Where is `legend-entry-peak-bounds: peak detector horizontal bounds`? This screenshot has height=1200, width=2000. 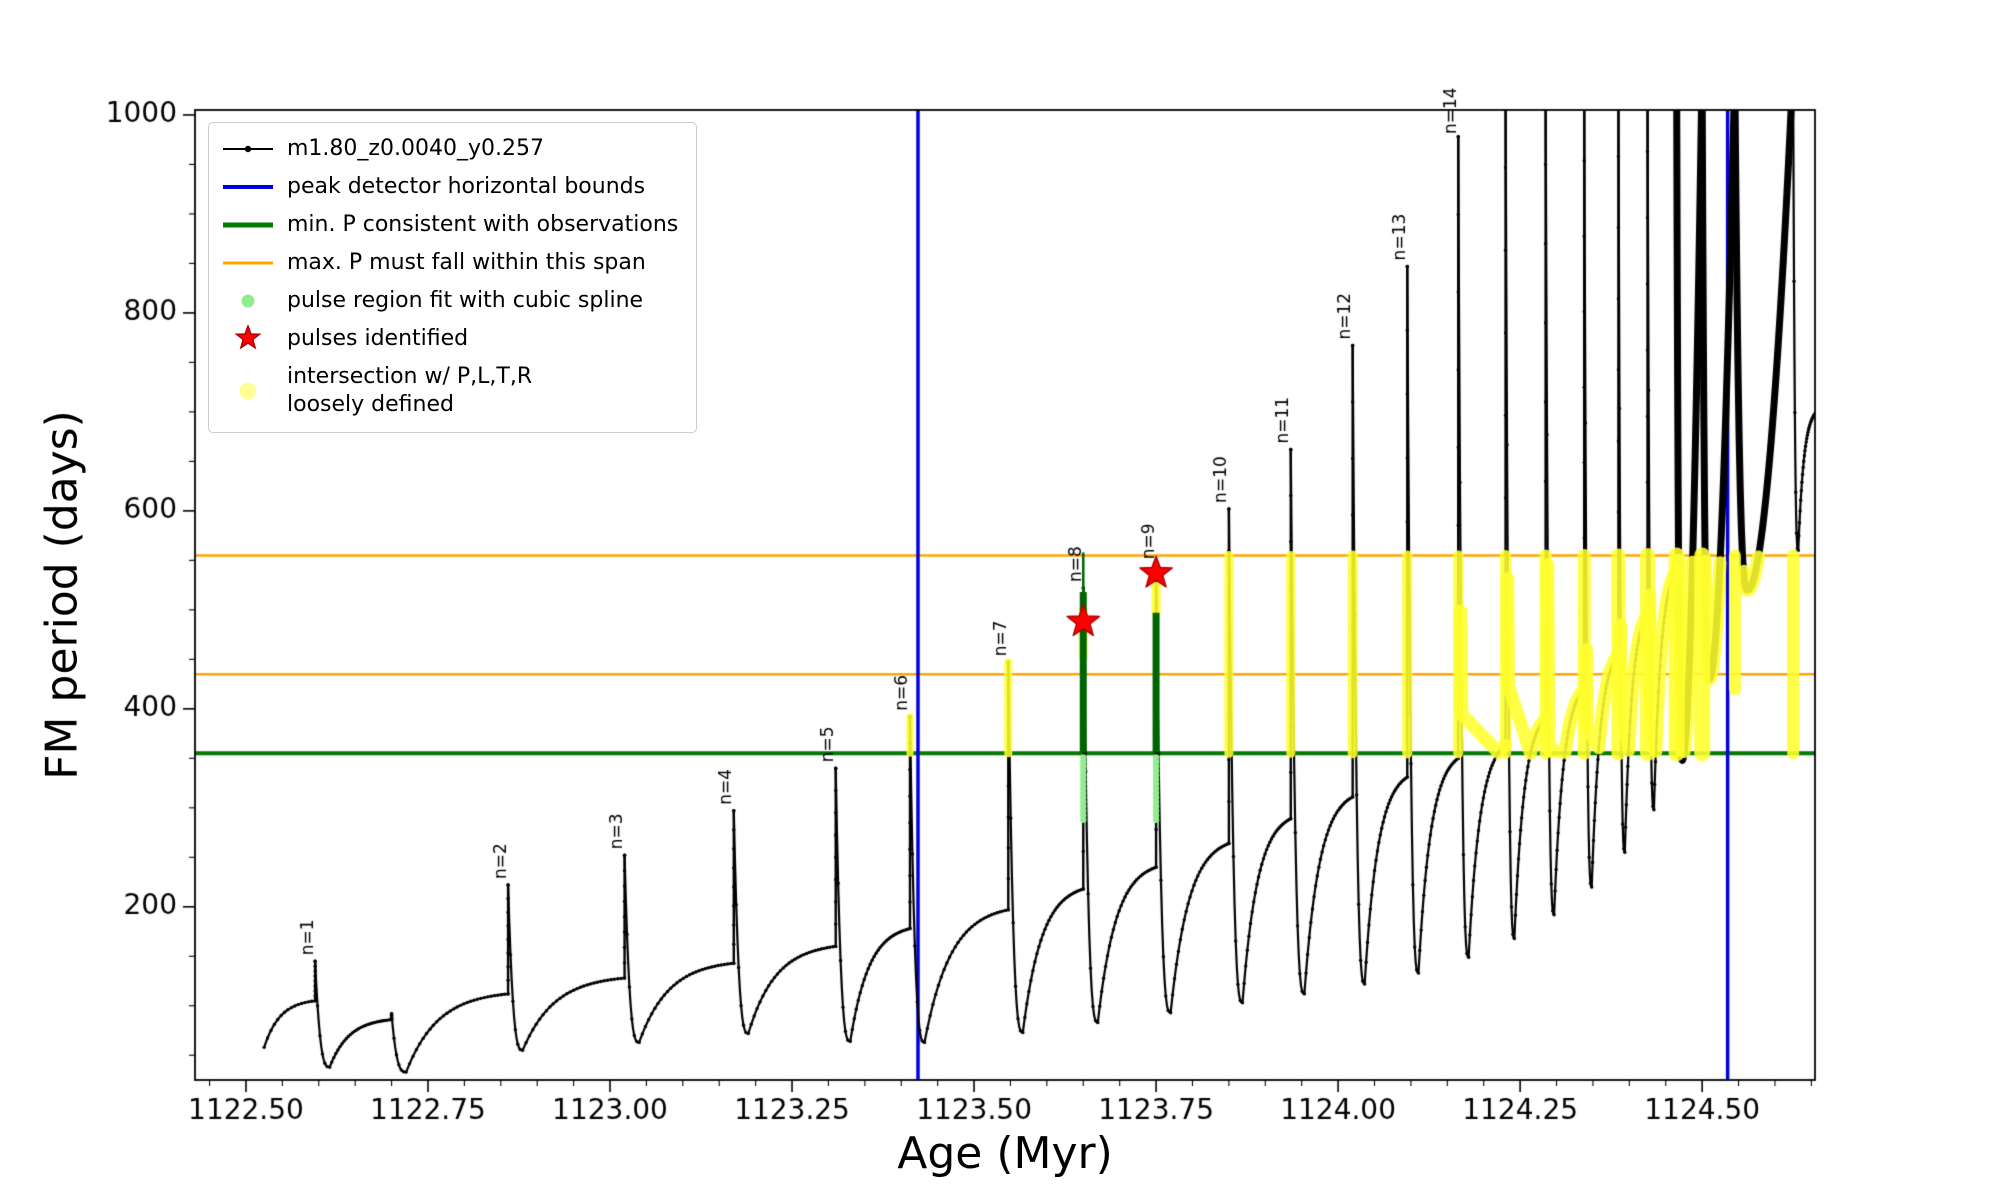
legend-entry-peak-bounds: peak detector horizontal bounds is located at coordinates (448, 187).